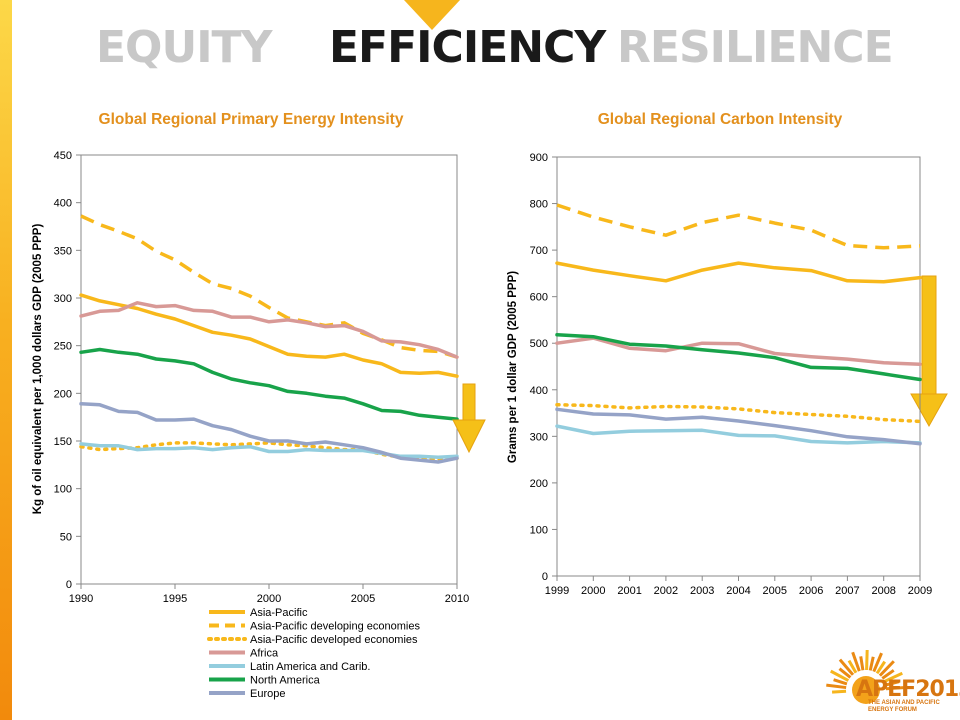 The width and height of the screenshot is (960, 720). Describe the element at coordinates (81, 599) in the screenshot. I see `chart1-x-tick-label: 1990` at that location.